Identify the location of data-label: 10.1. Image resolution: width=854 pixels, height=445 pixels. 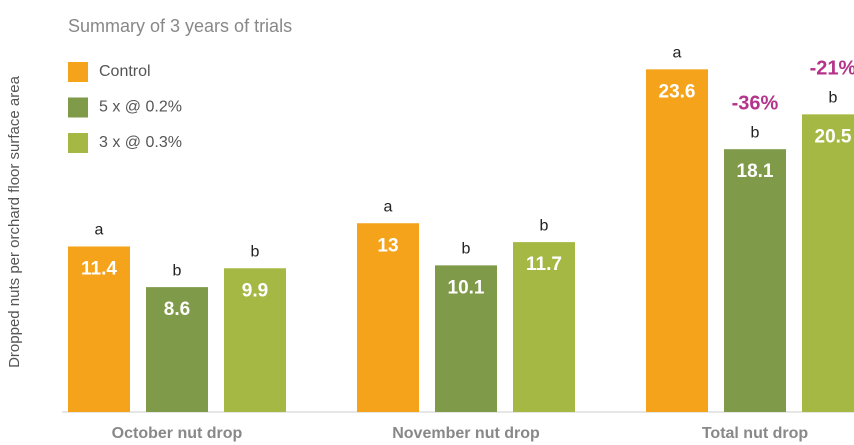
(466, 287).